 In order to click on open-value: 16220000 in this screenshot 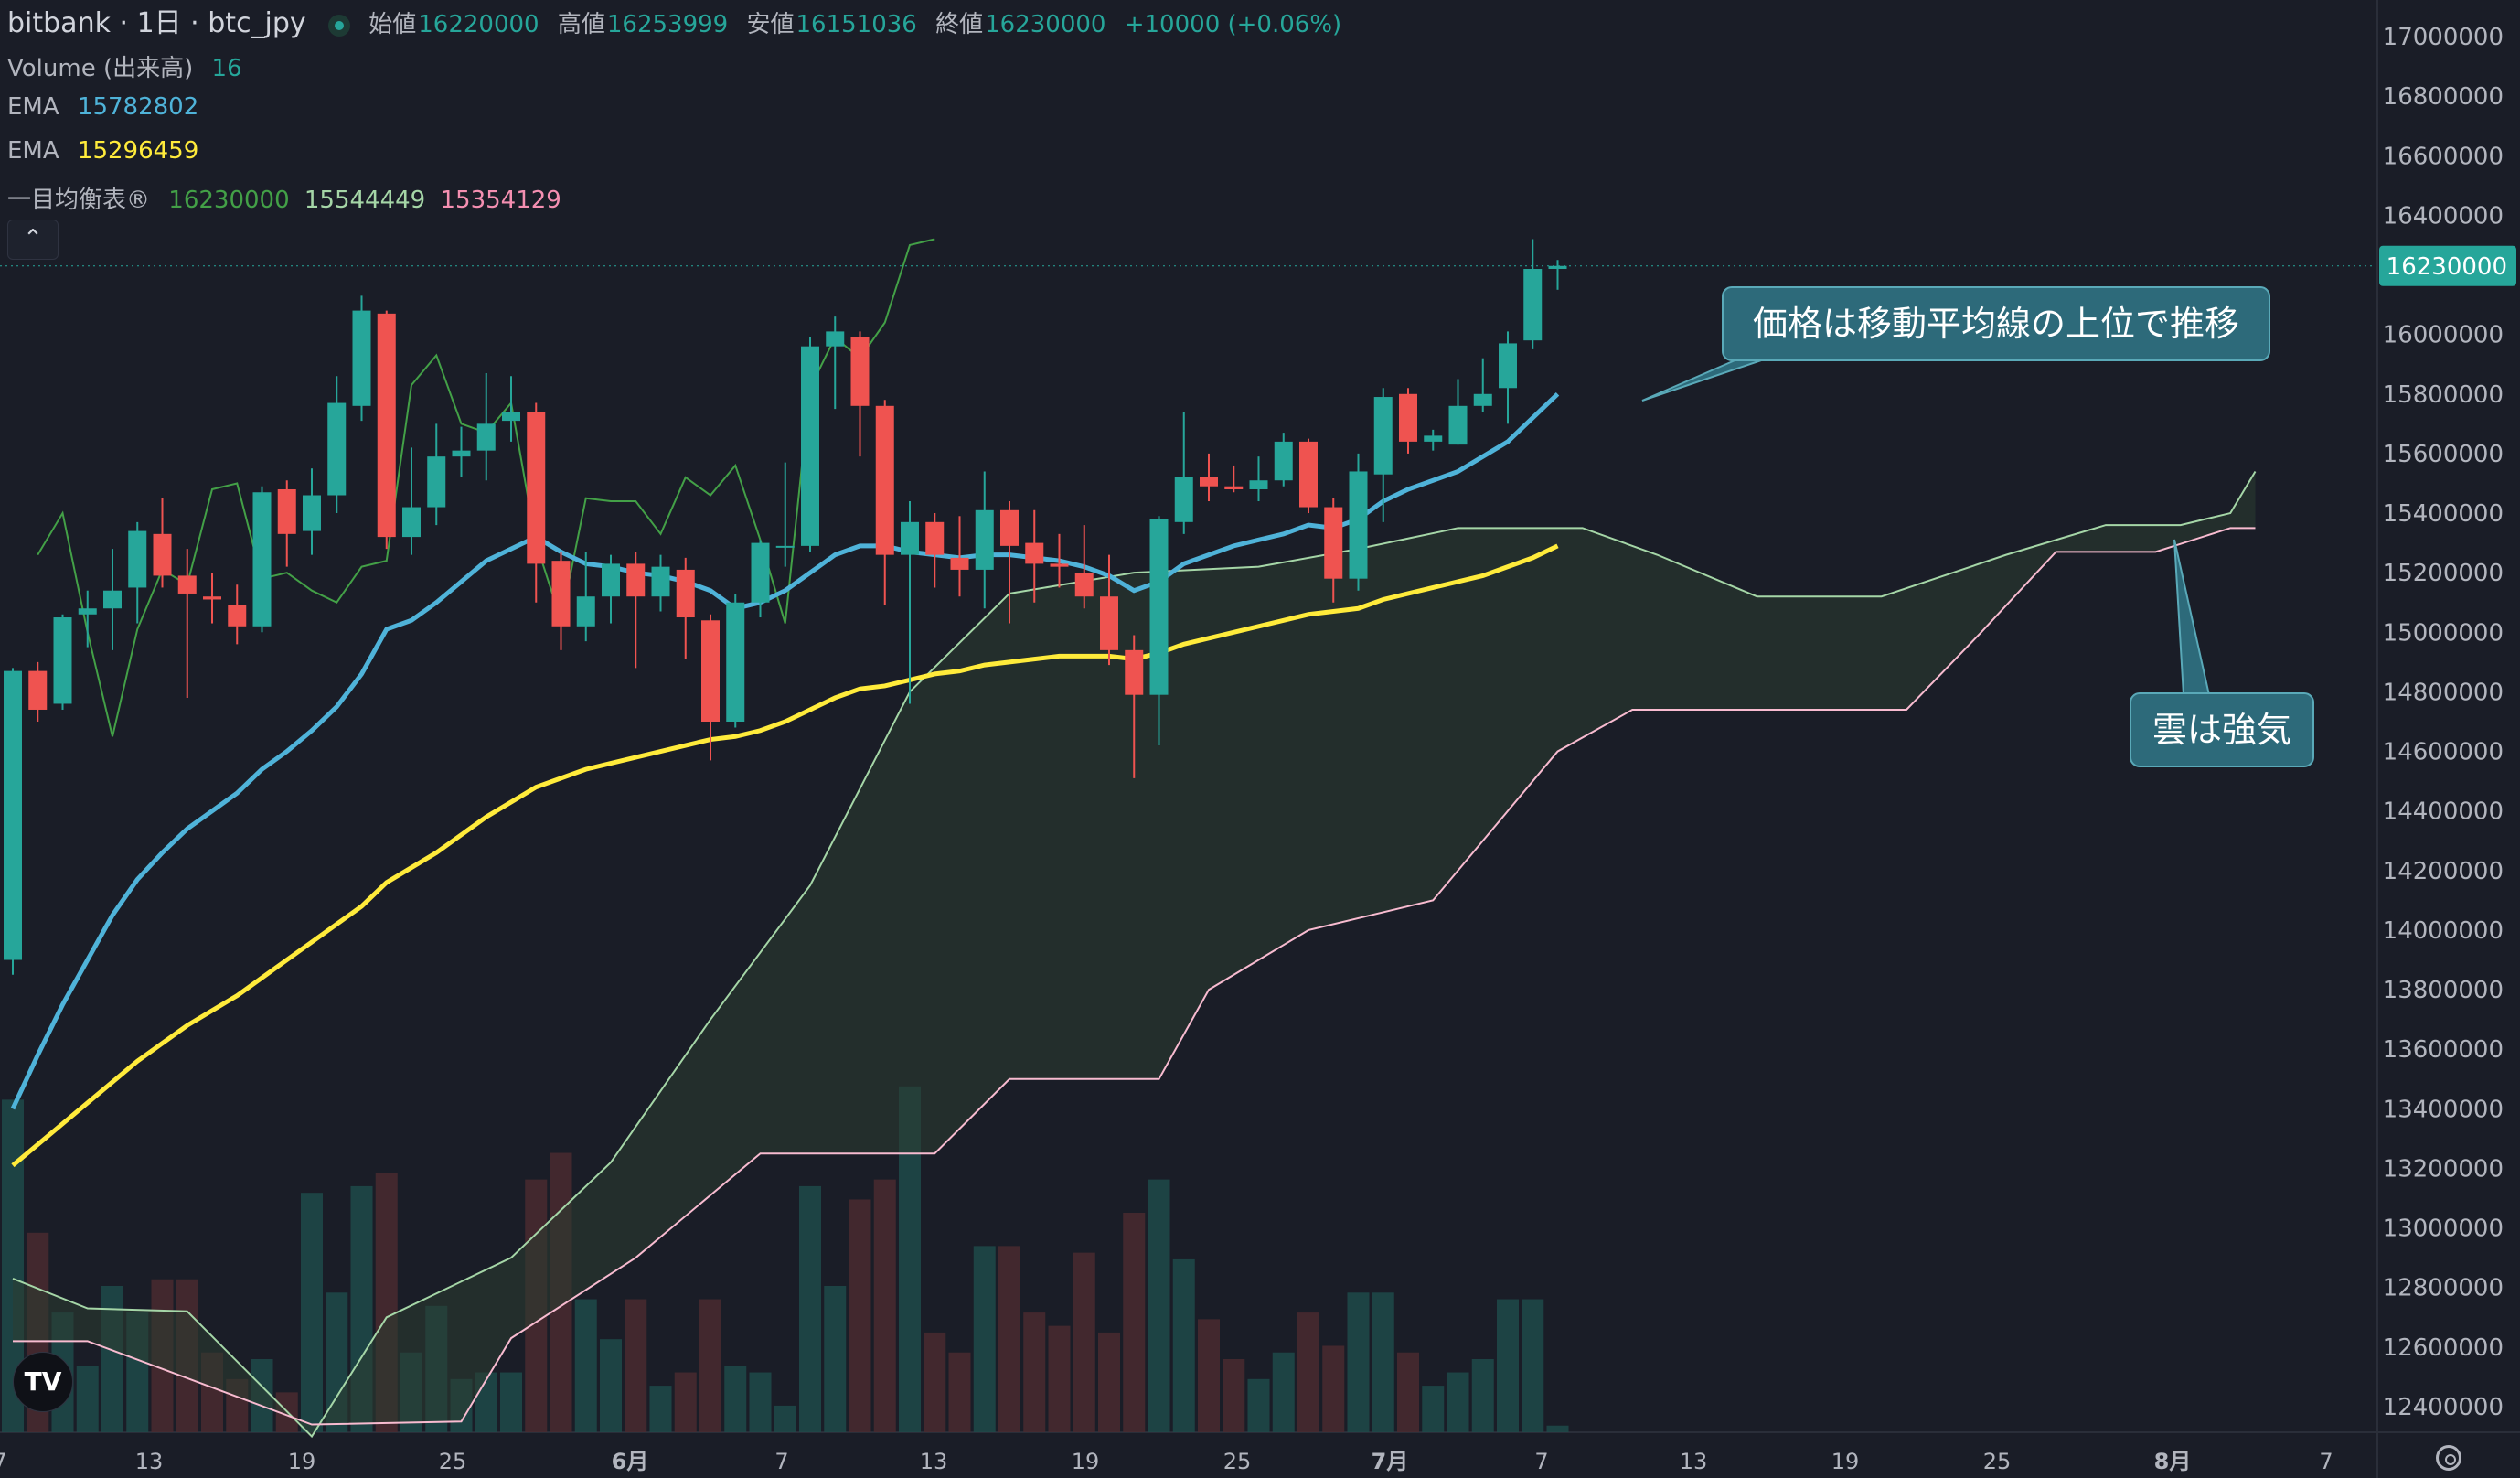, I will do `click(478, 24)`.